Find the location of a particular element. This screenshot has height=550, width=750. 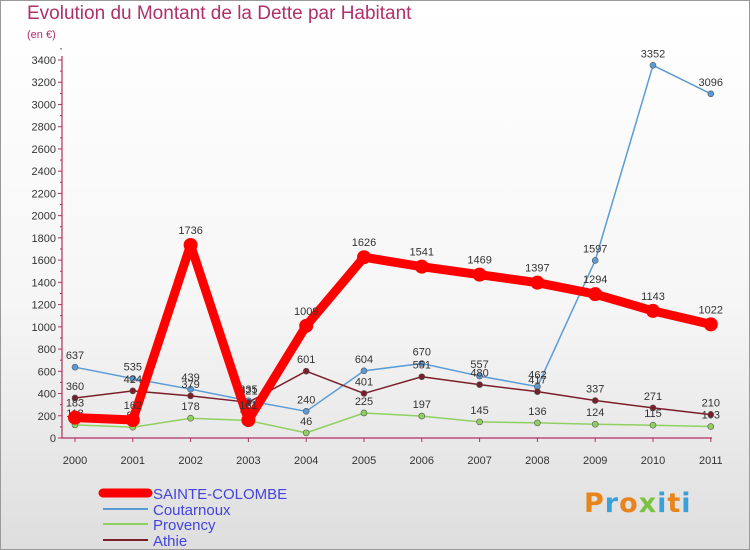

data-label: 535 is located at coordinates (133, 368).